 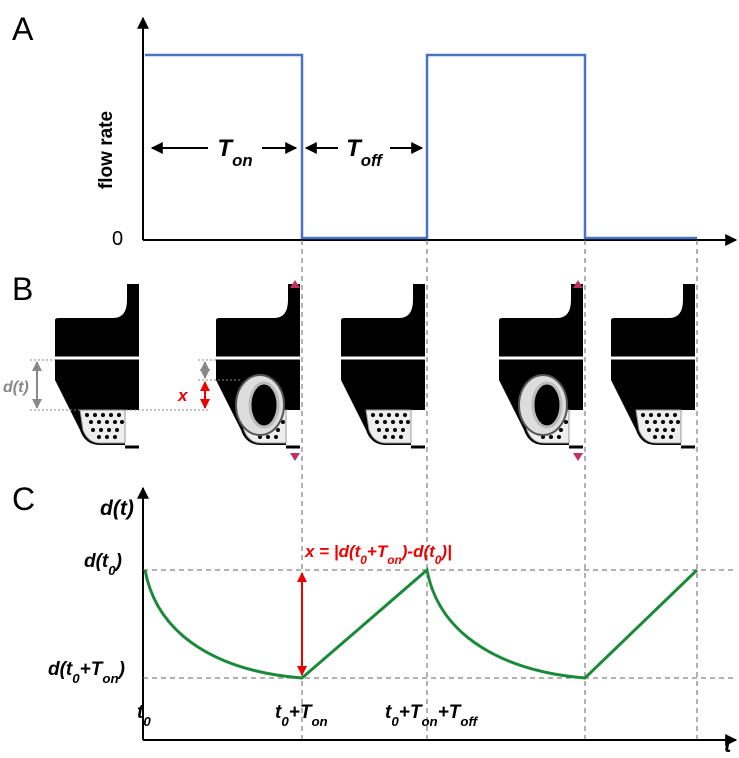 I want to click on y-label: d(t0), so click(x=103, y=564).